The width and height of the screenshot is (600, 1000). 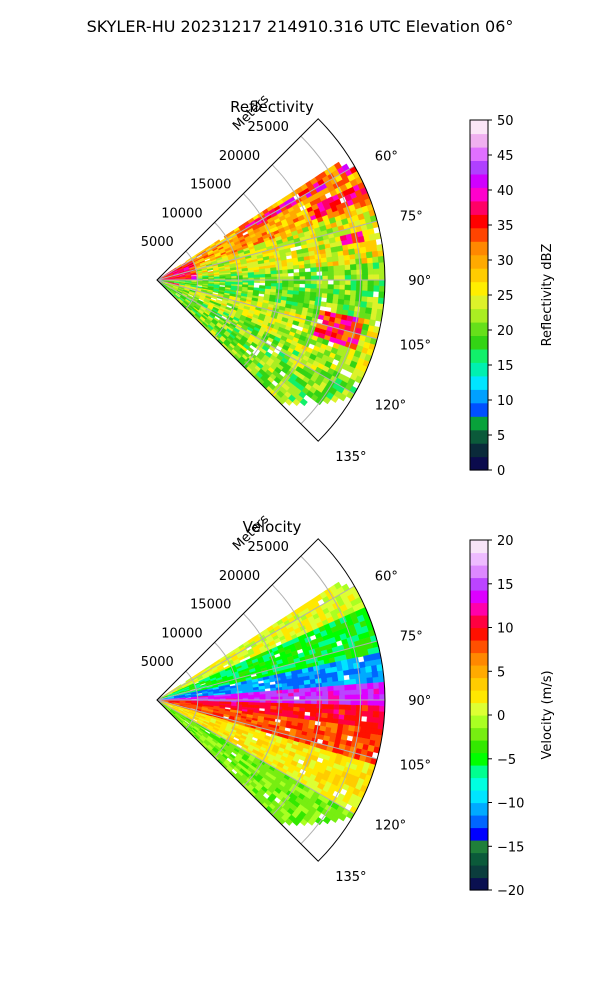 What do you see at coordinates (415, 766) in the screenshot?
I see `azimuth-tick-label: 105°` at bounding box center [415, 766].